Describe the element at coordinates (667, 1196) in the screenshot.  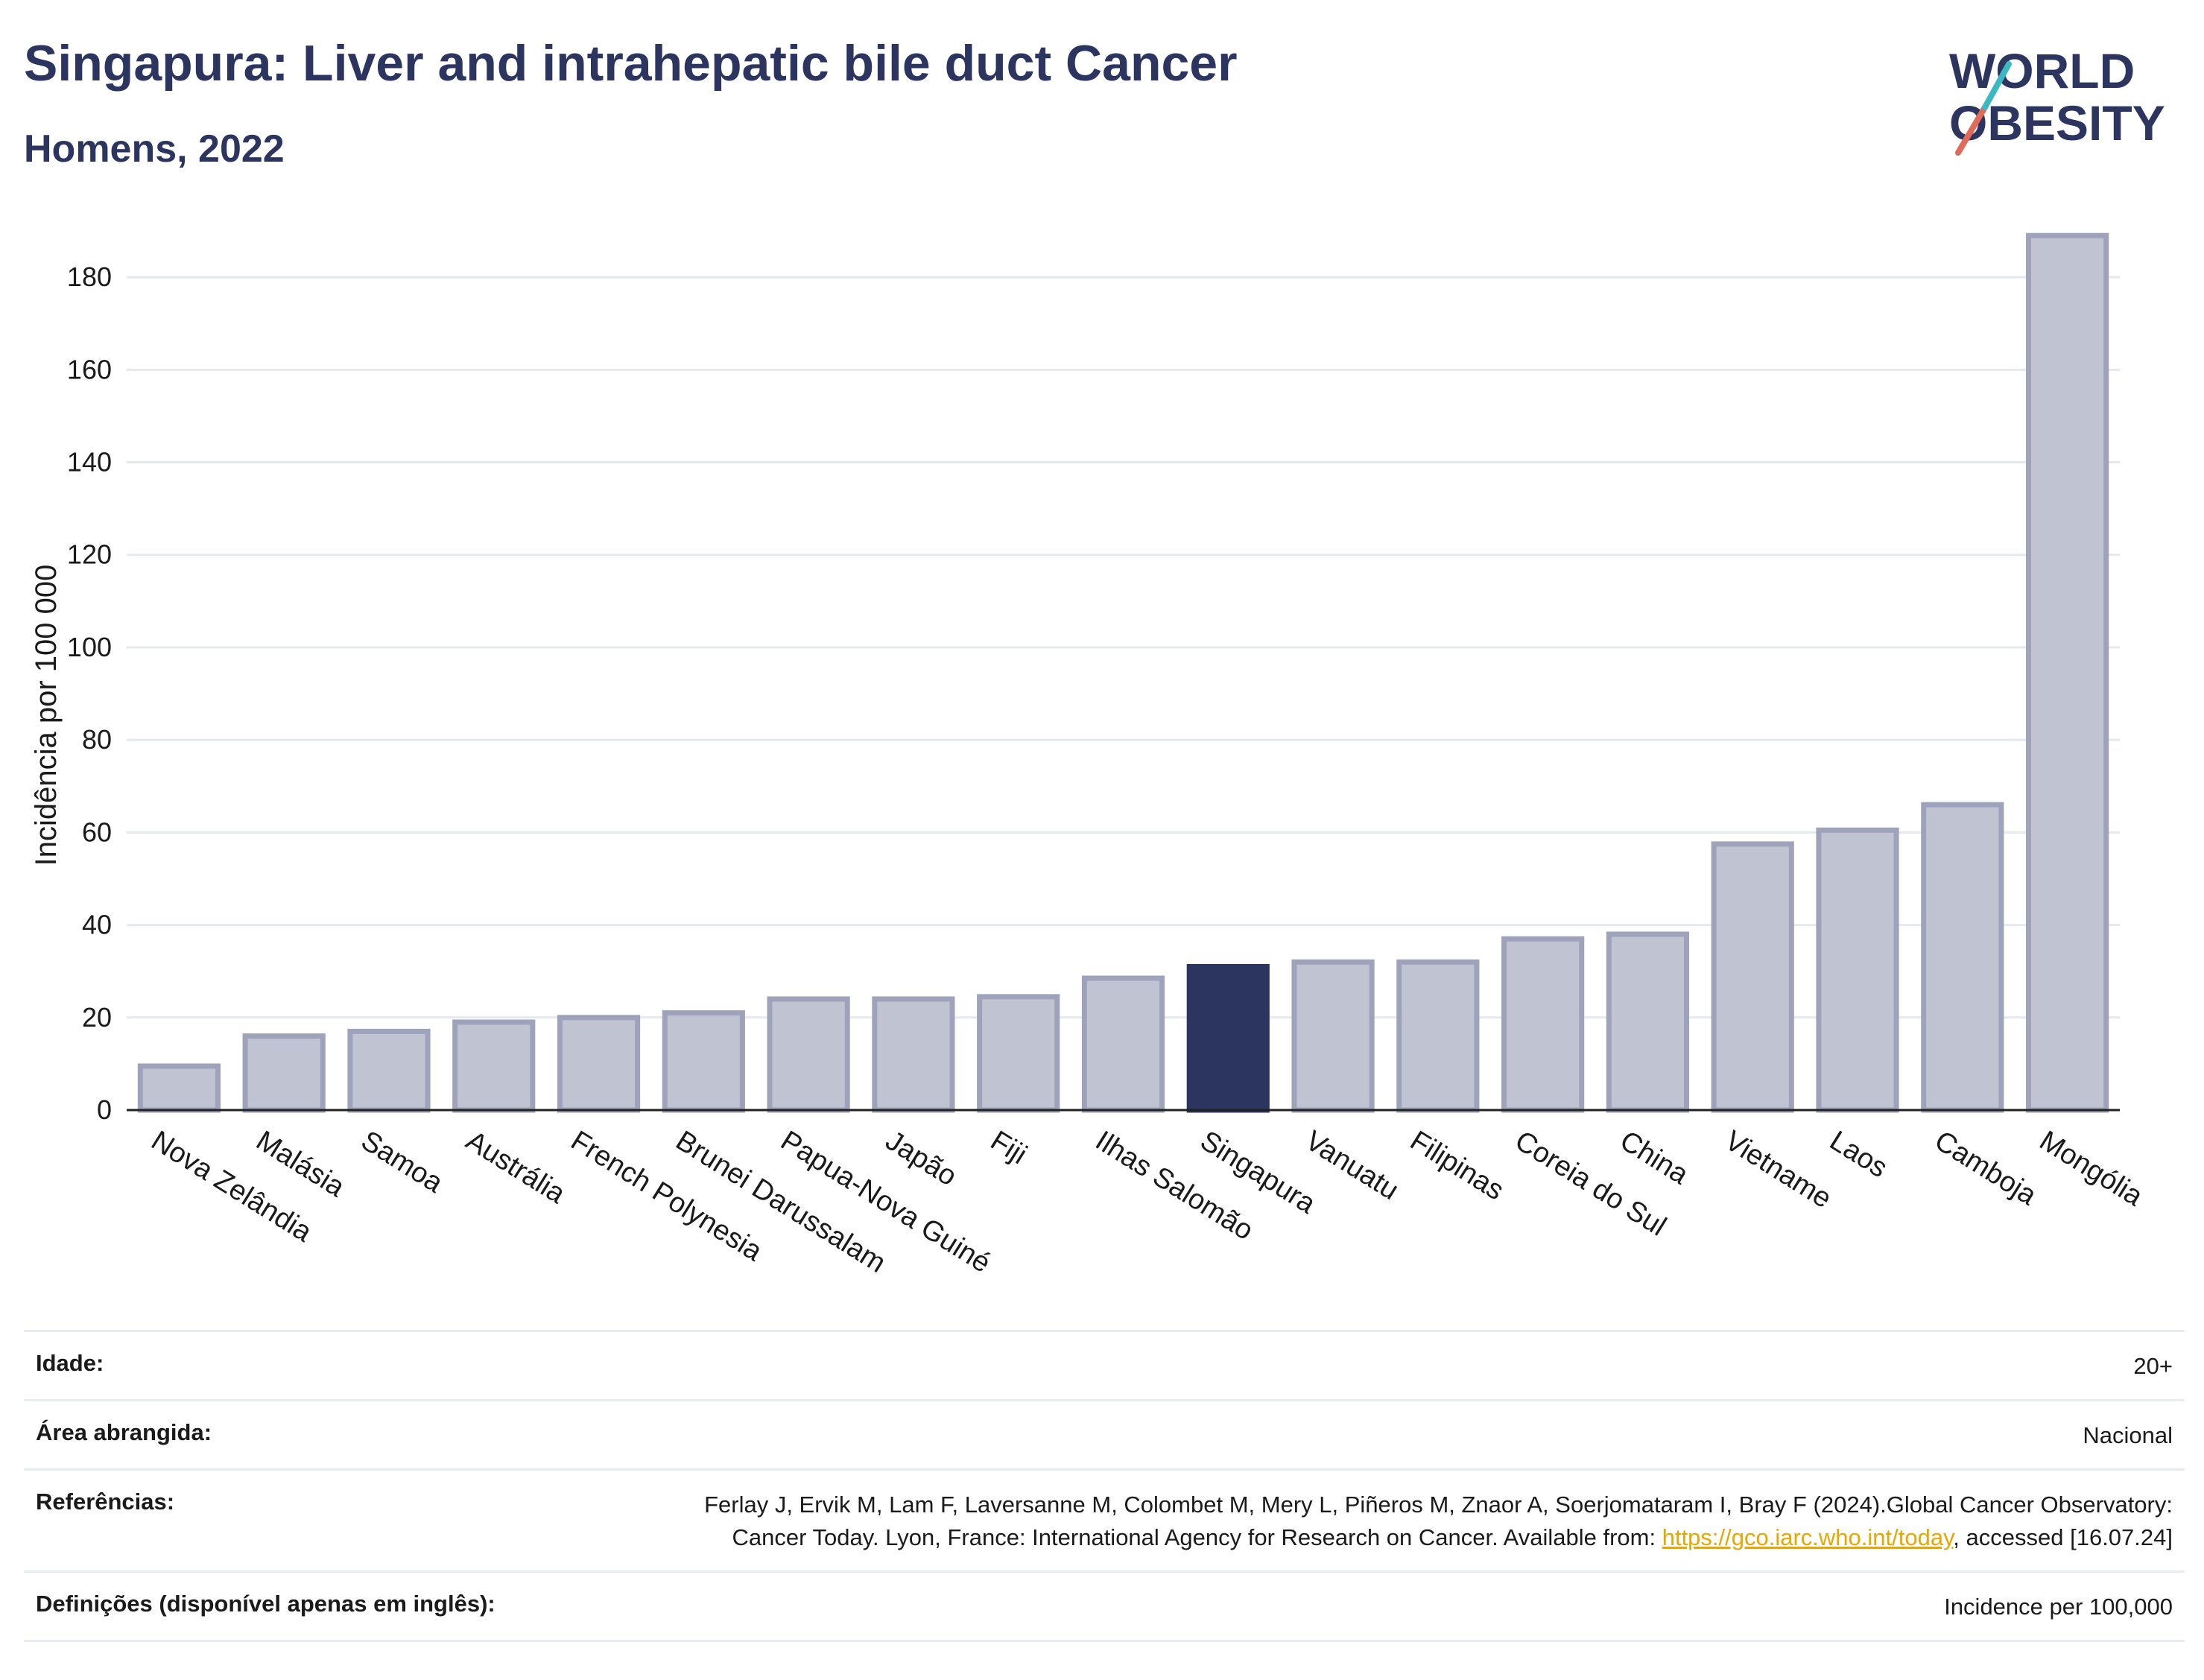
I see `x-tick-label: French Polynesia` at that location.